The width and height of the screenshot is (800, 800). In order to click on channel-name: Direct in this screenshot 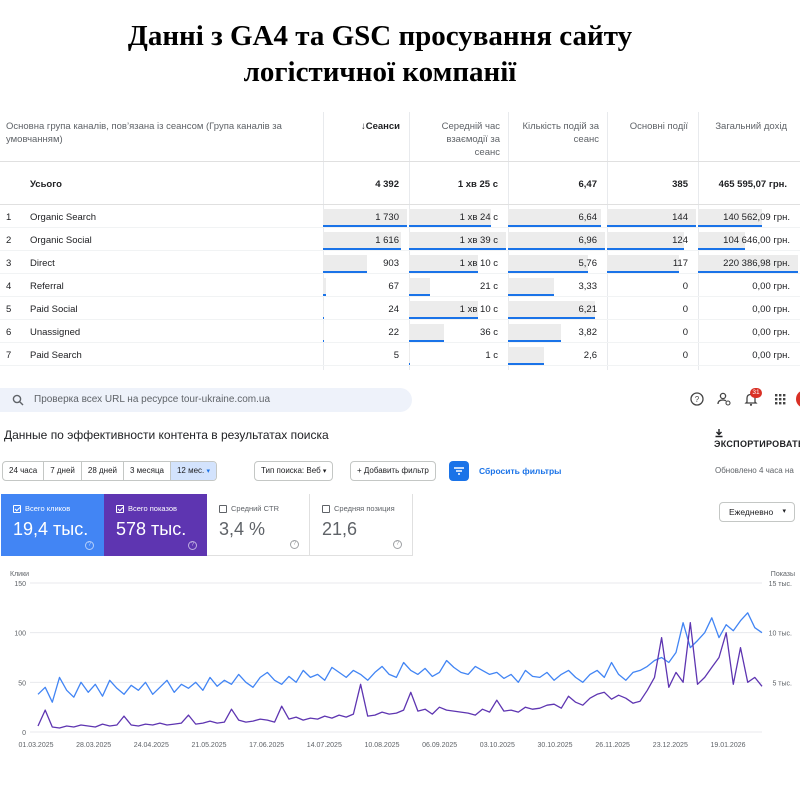, I will do `click(42, 263)`.